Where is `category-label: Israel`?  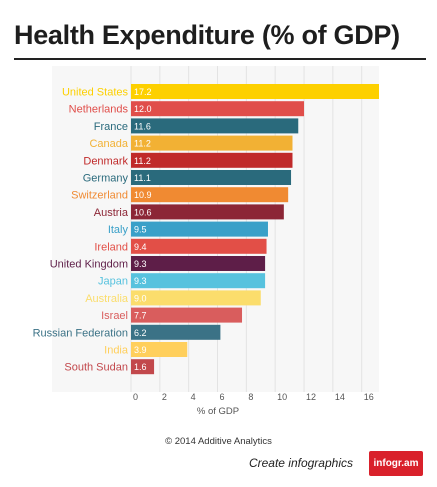 category-label: Israel is located at coordinates (114, 316).